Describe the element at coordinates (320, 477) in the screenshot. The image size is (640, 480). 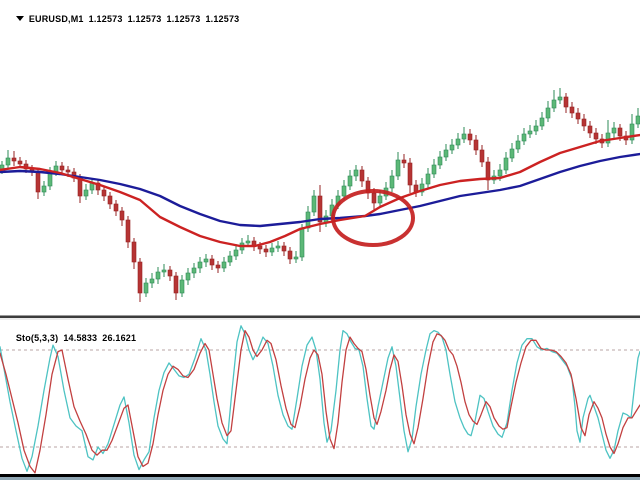
I see `chart-bottom-border` at that location.